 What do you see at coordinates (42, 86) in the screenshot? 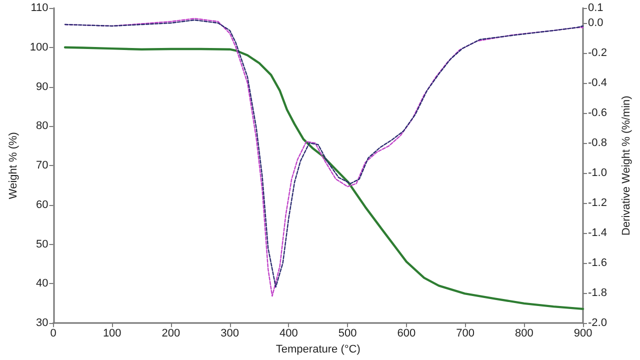
I see `y-tick-label: 90` at bounding box center [42, 86].